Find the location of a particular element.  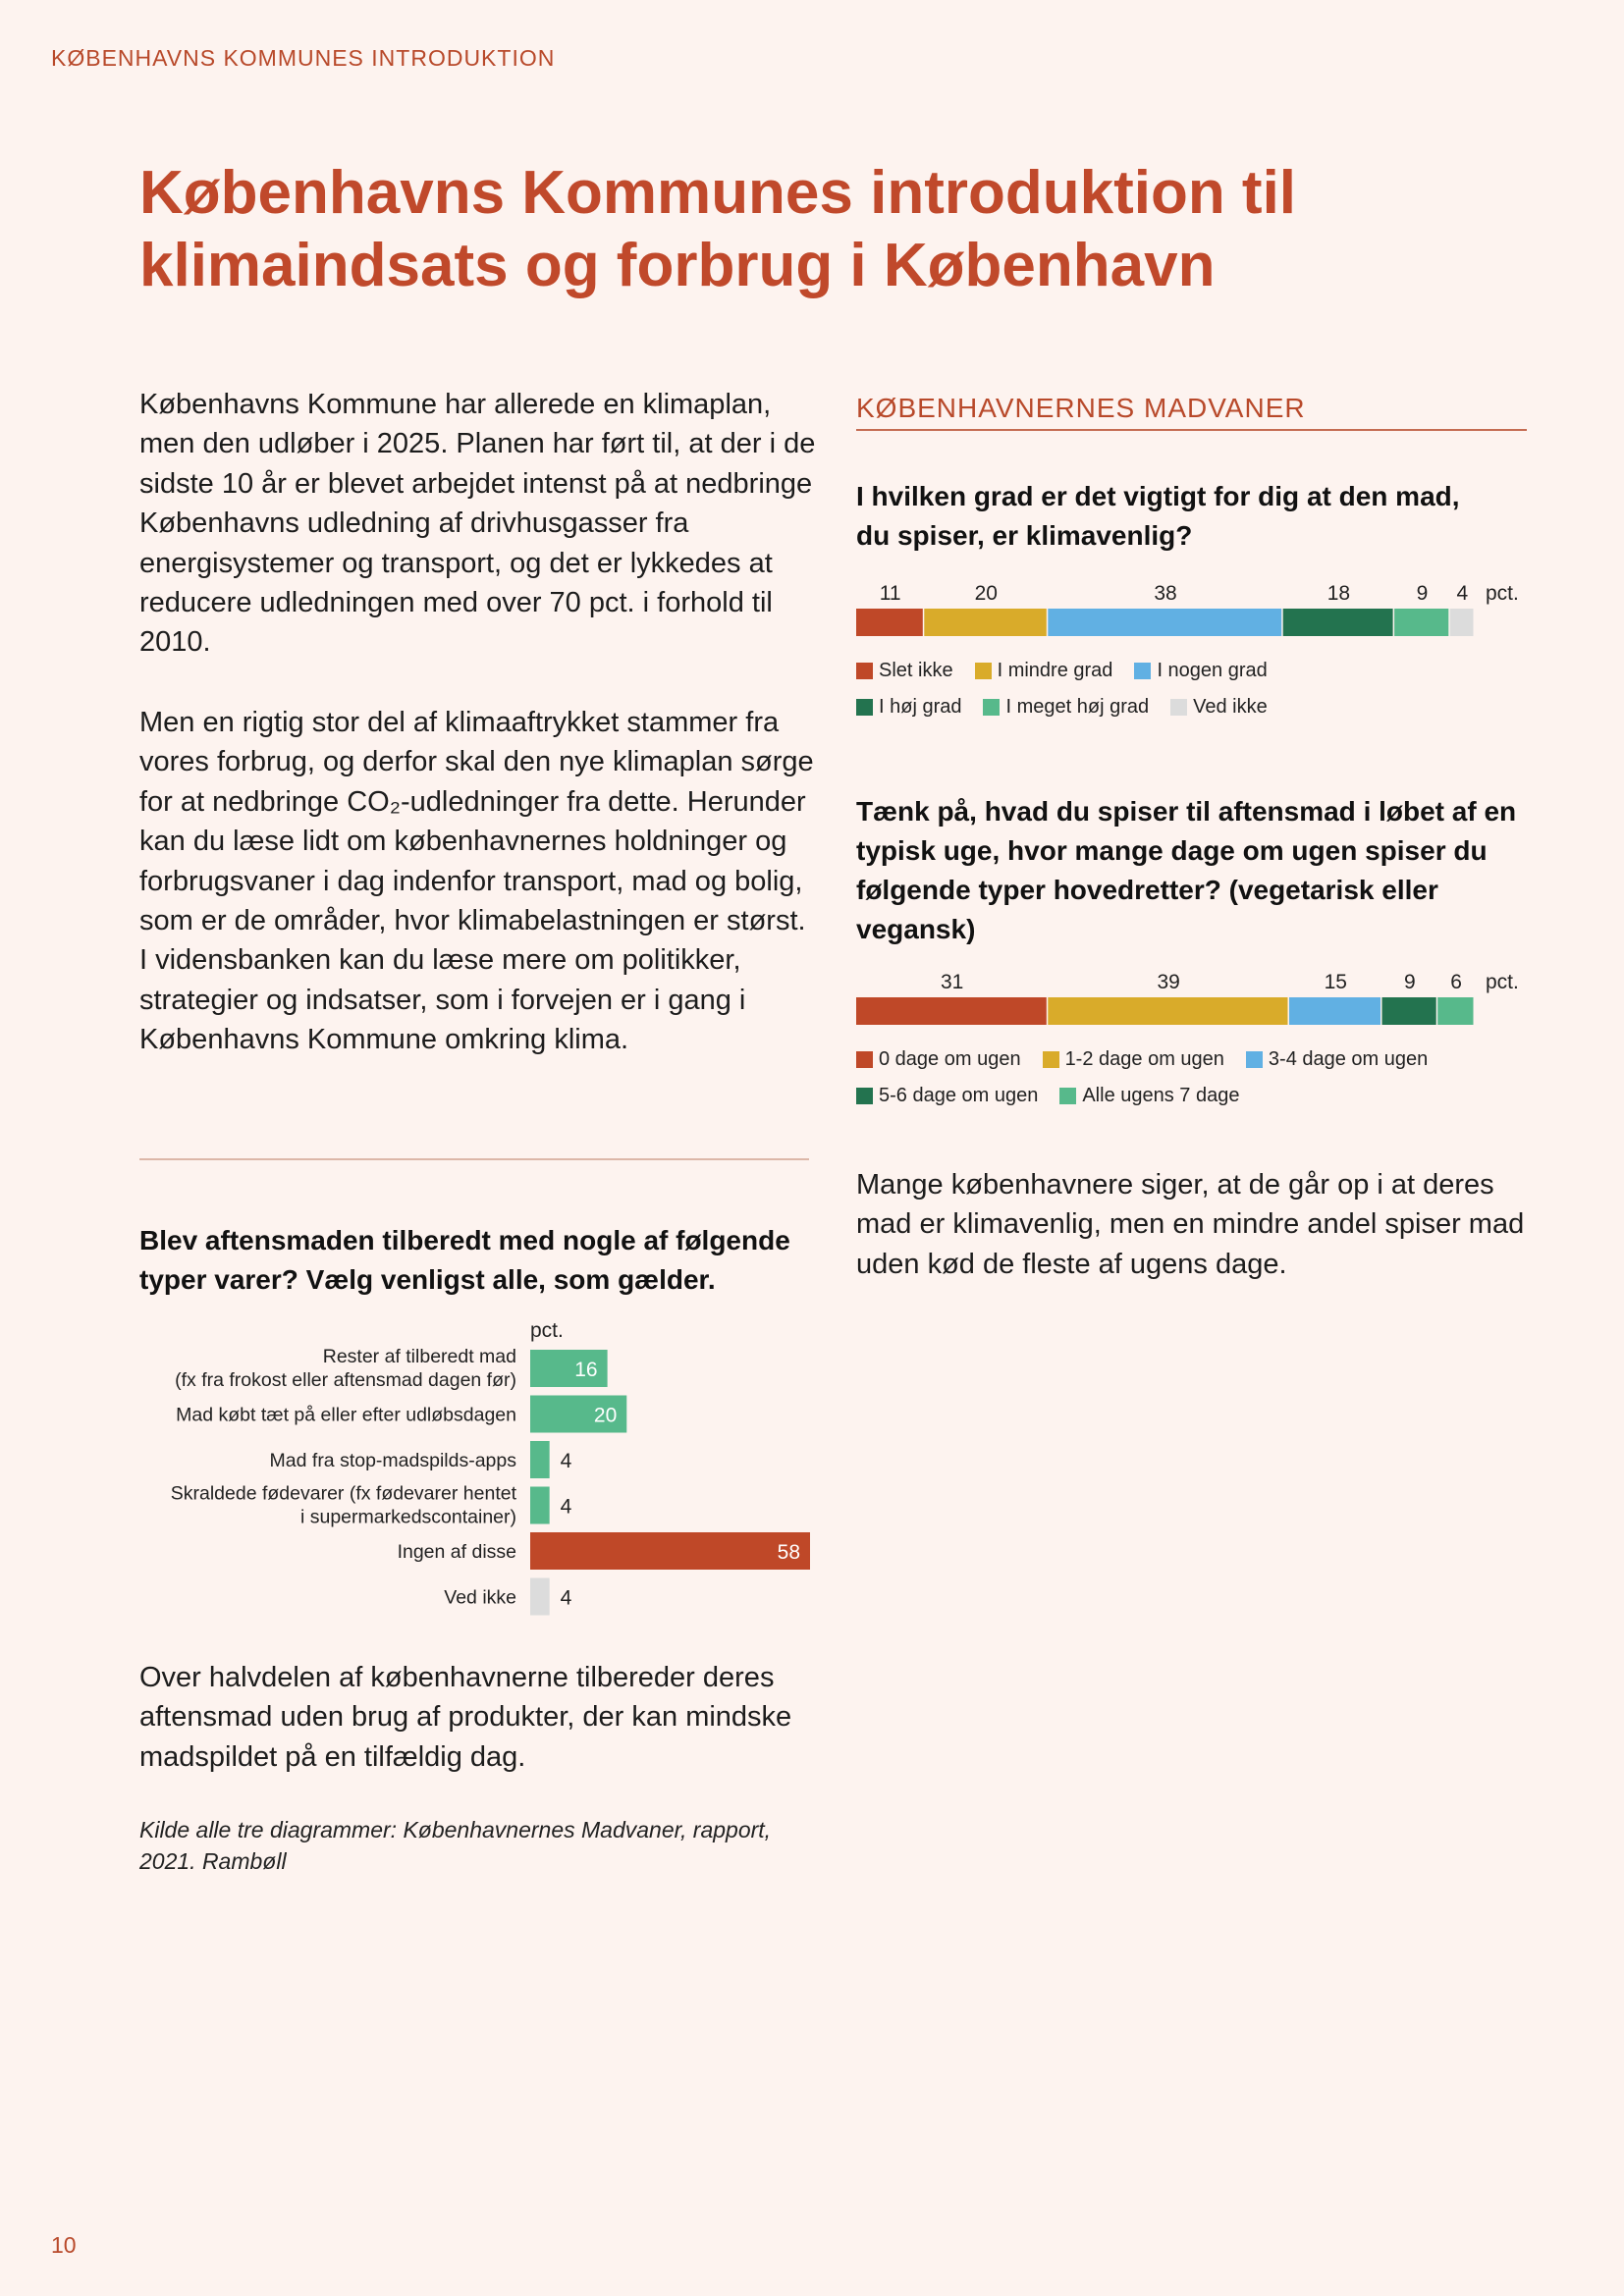

legend-label: Slet ikke is located at coordinates (916, 670).